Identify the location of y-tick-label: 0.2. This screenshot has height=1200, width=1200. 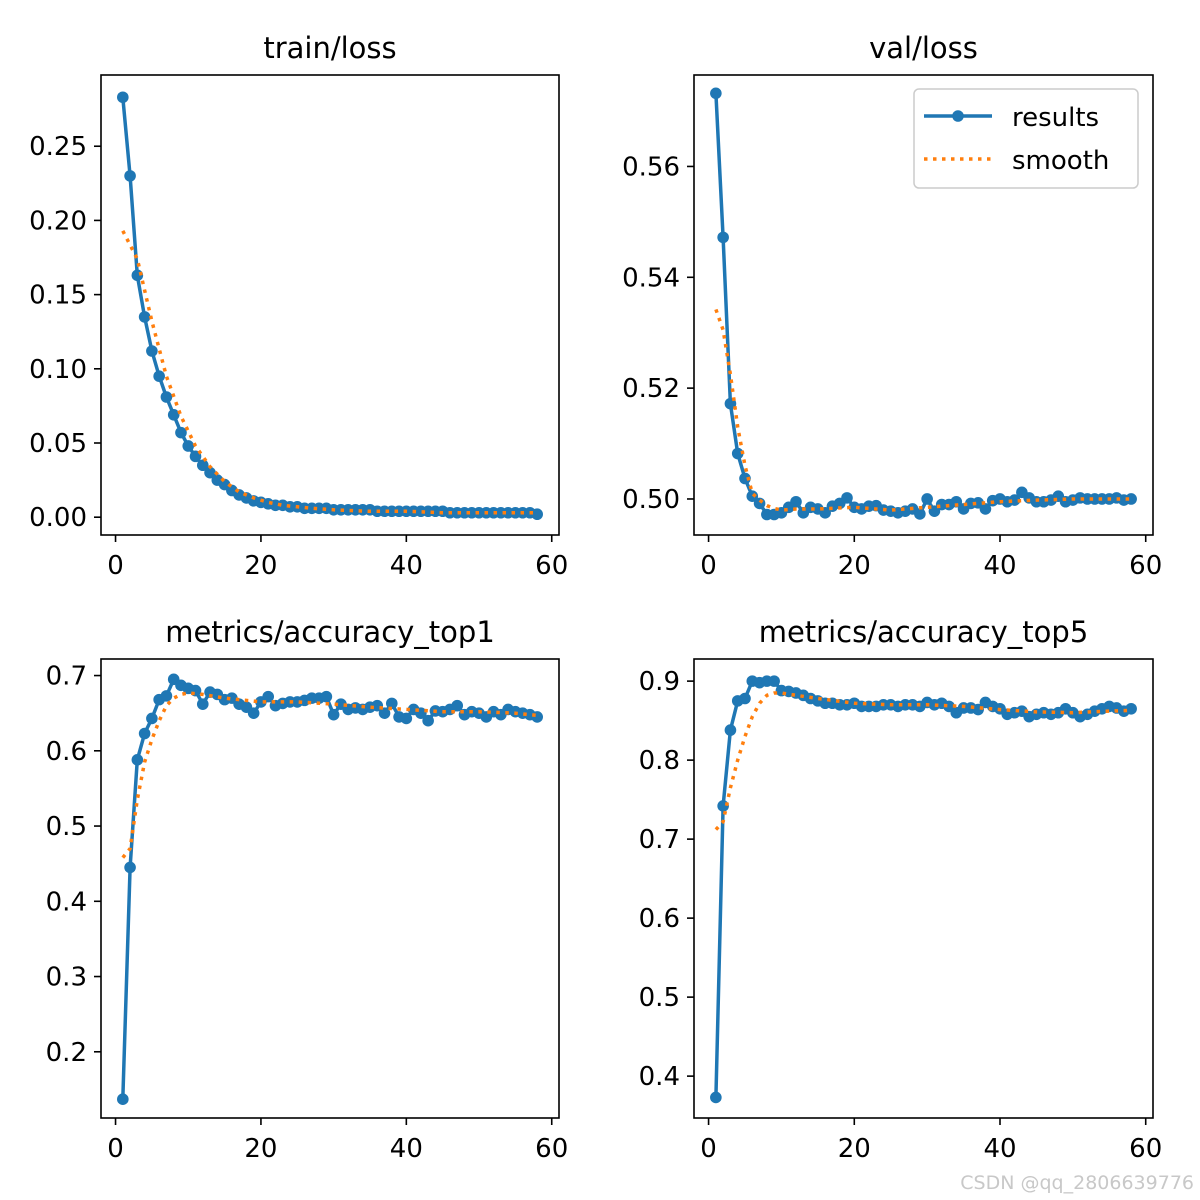
(66, 1053).